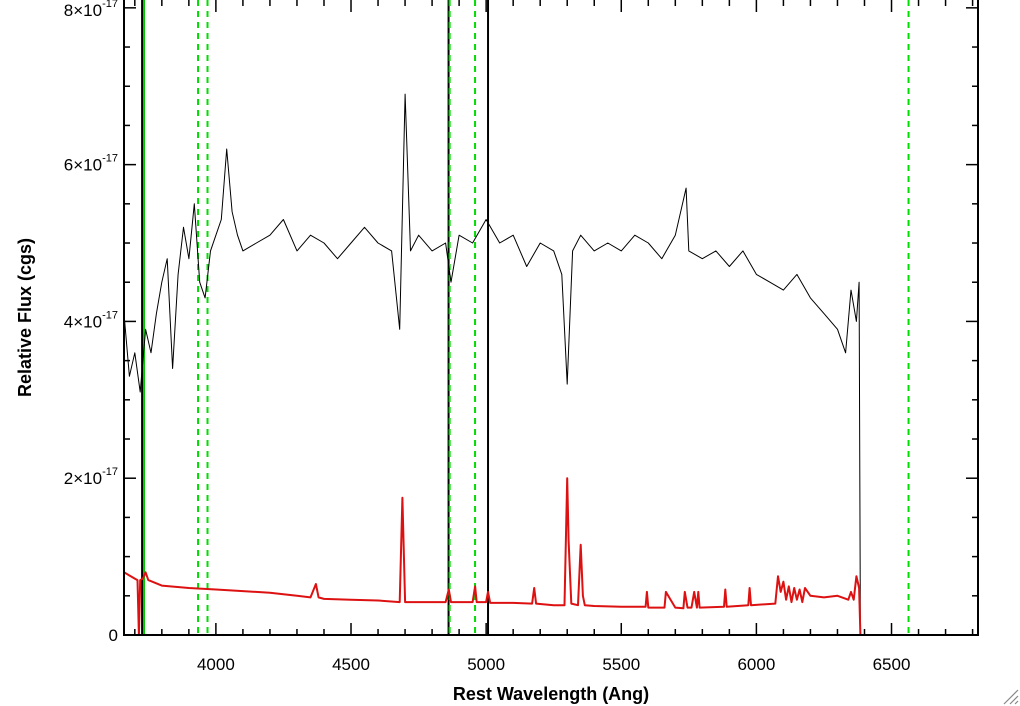  What do you see at coordinates (216, 664) in the screenshot?
I see `x-tick-label: 4000` at bounding box center [216, 664].